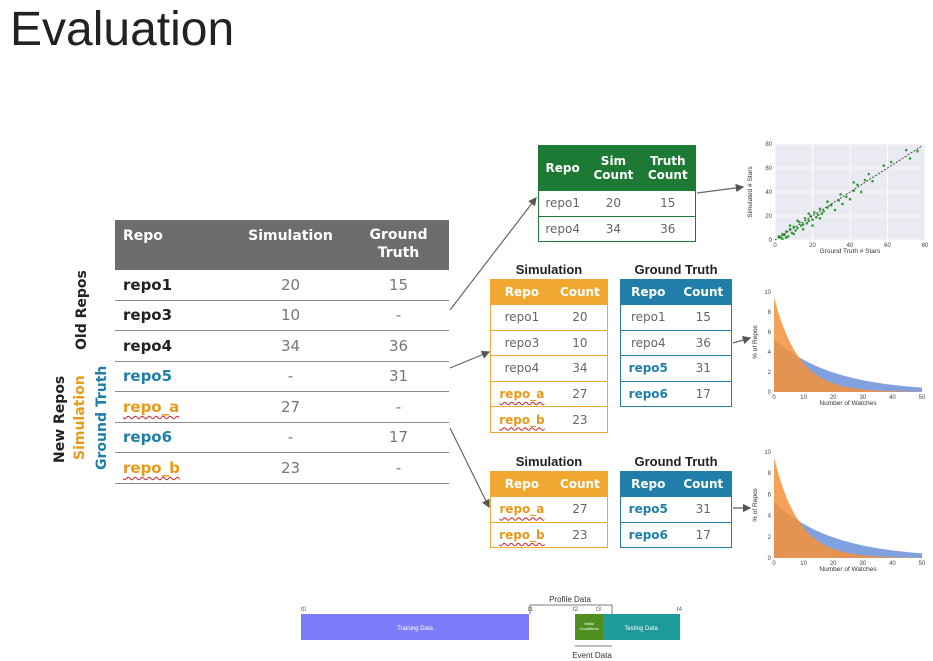 This screenshot has height=661, width=933. Describe the element at coordinates (122, 29) in the screenshot. I see `page-title: Evaluation` at that location.